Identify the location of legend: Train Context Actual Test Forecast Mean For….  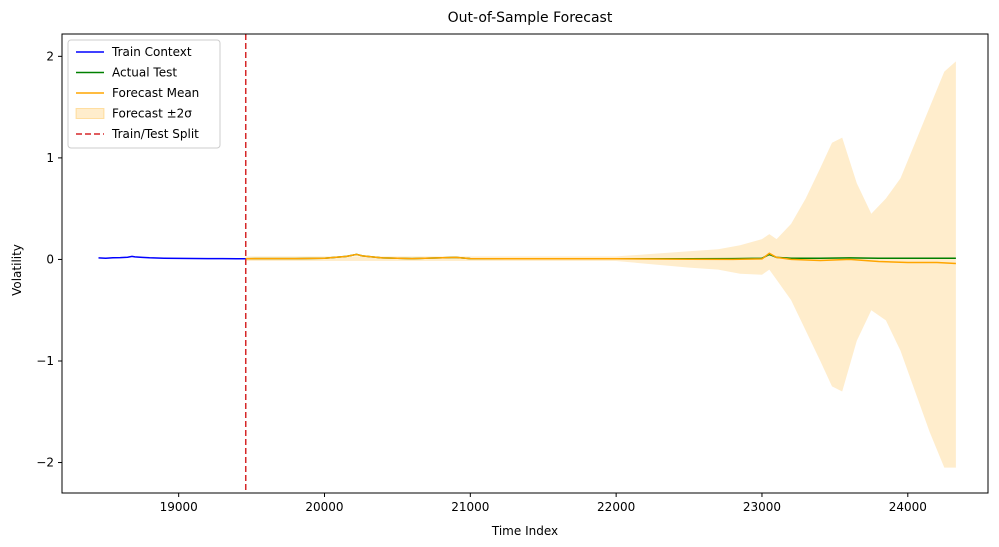
(144, 94).